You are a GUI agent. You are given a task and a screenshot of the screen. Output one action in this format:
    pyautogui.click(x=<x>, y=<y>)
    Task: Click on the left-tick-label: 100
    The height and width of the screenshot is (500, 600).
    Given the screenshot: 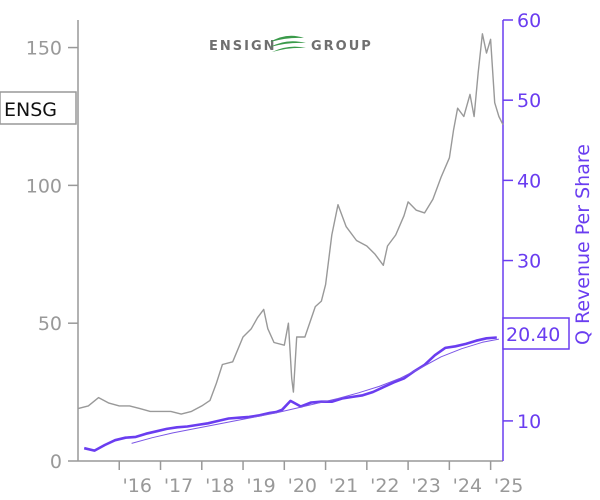 What is the action you would take?
    pyautogui.click(x=44, y=186)
    